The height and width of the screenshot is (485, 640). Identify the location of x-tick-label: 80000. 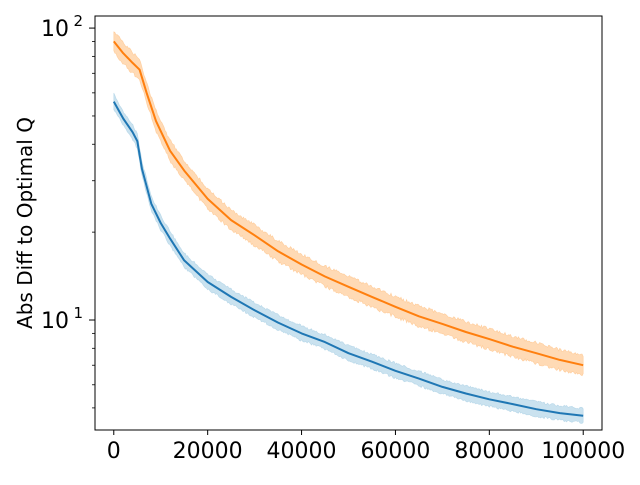
(489, 451).